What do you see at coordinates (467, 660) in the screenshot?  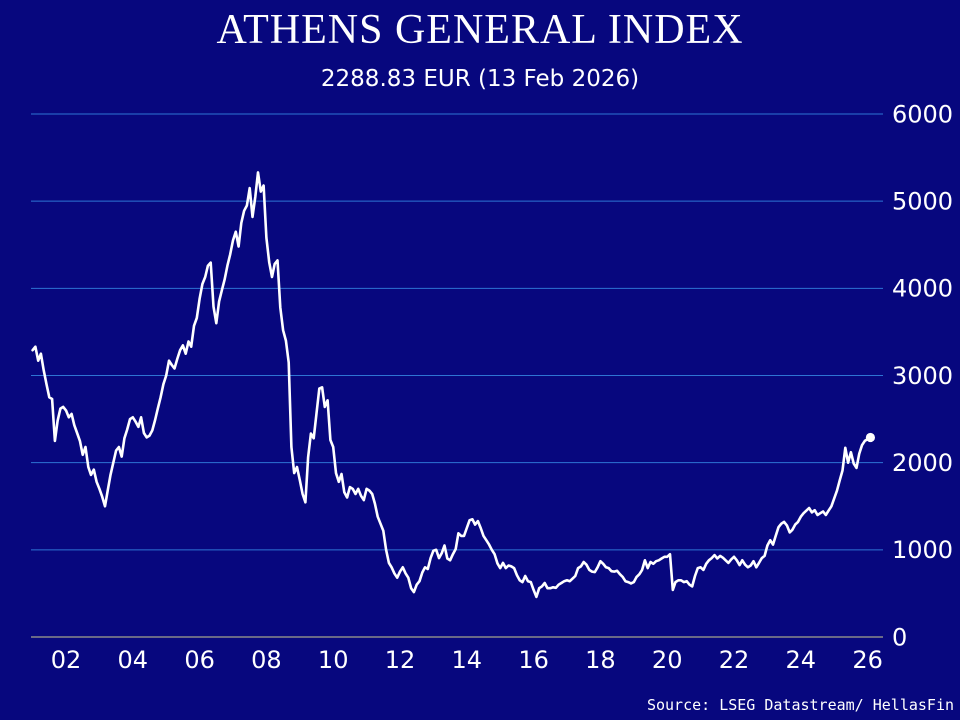 I see `x-axis-tick-label: 14` at bounding box center [467, 660].